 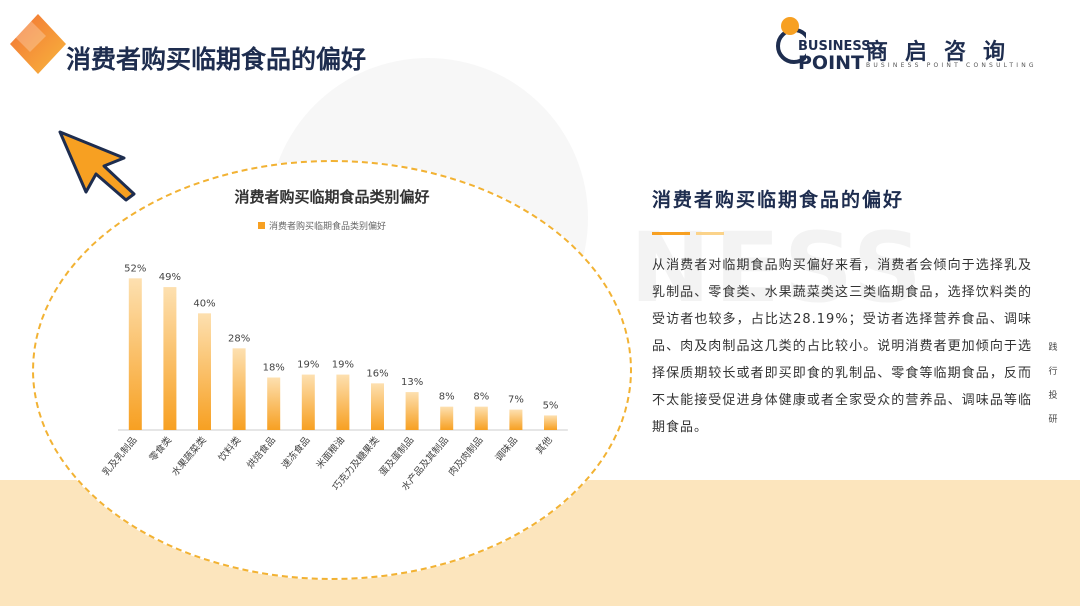 I want to click on x-tick-label: 零食类, so click(x=161, y=449).